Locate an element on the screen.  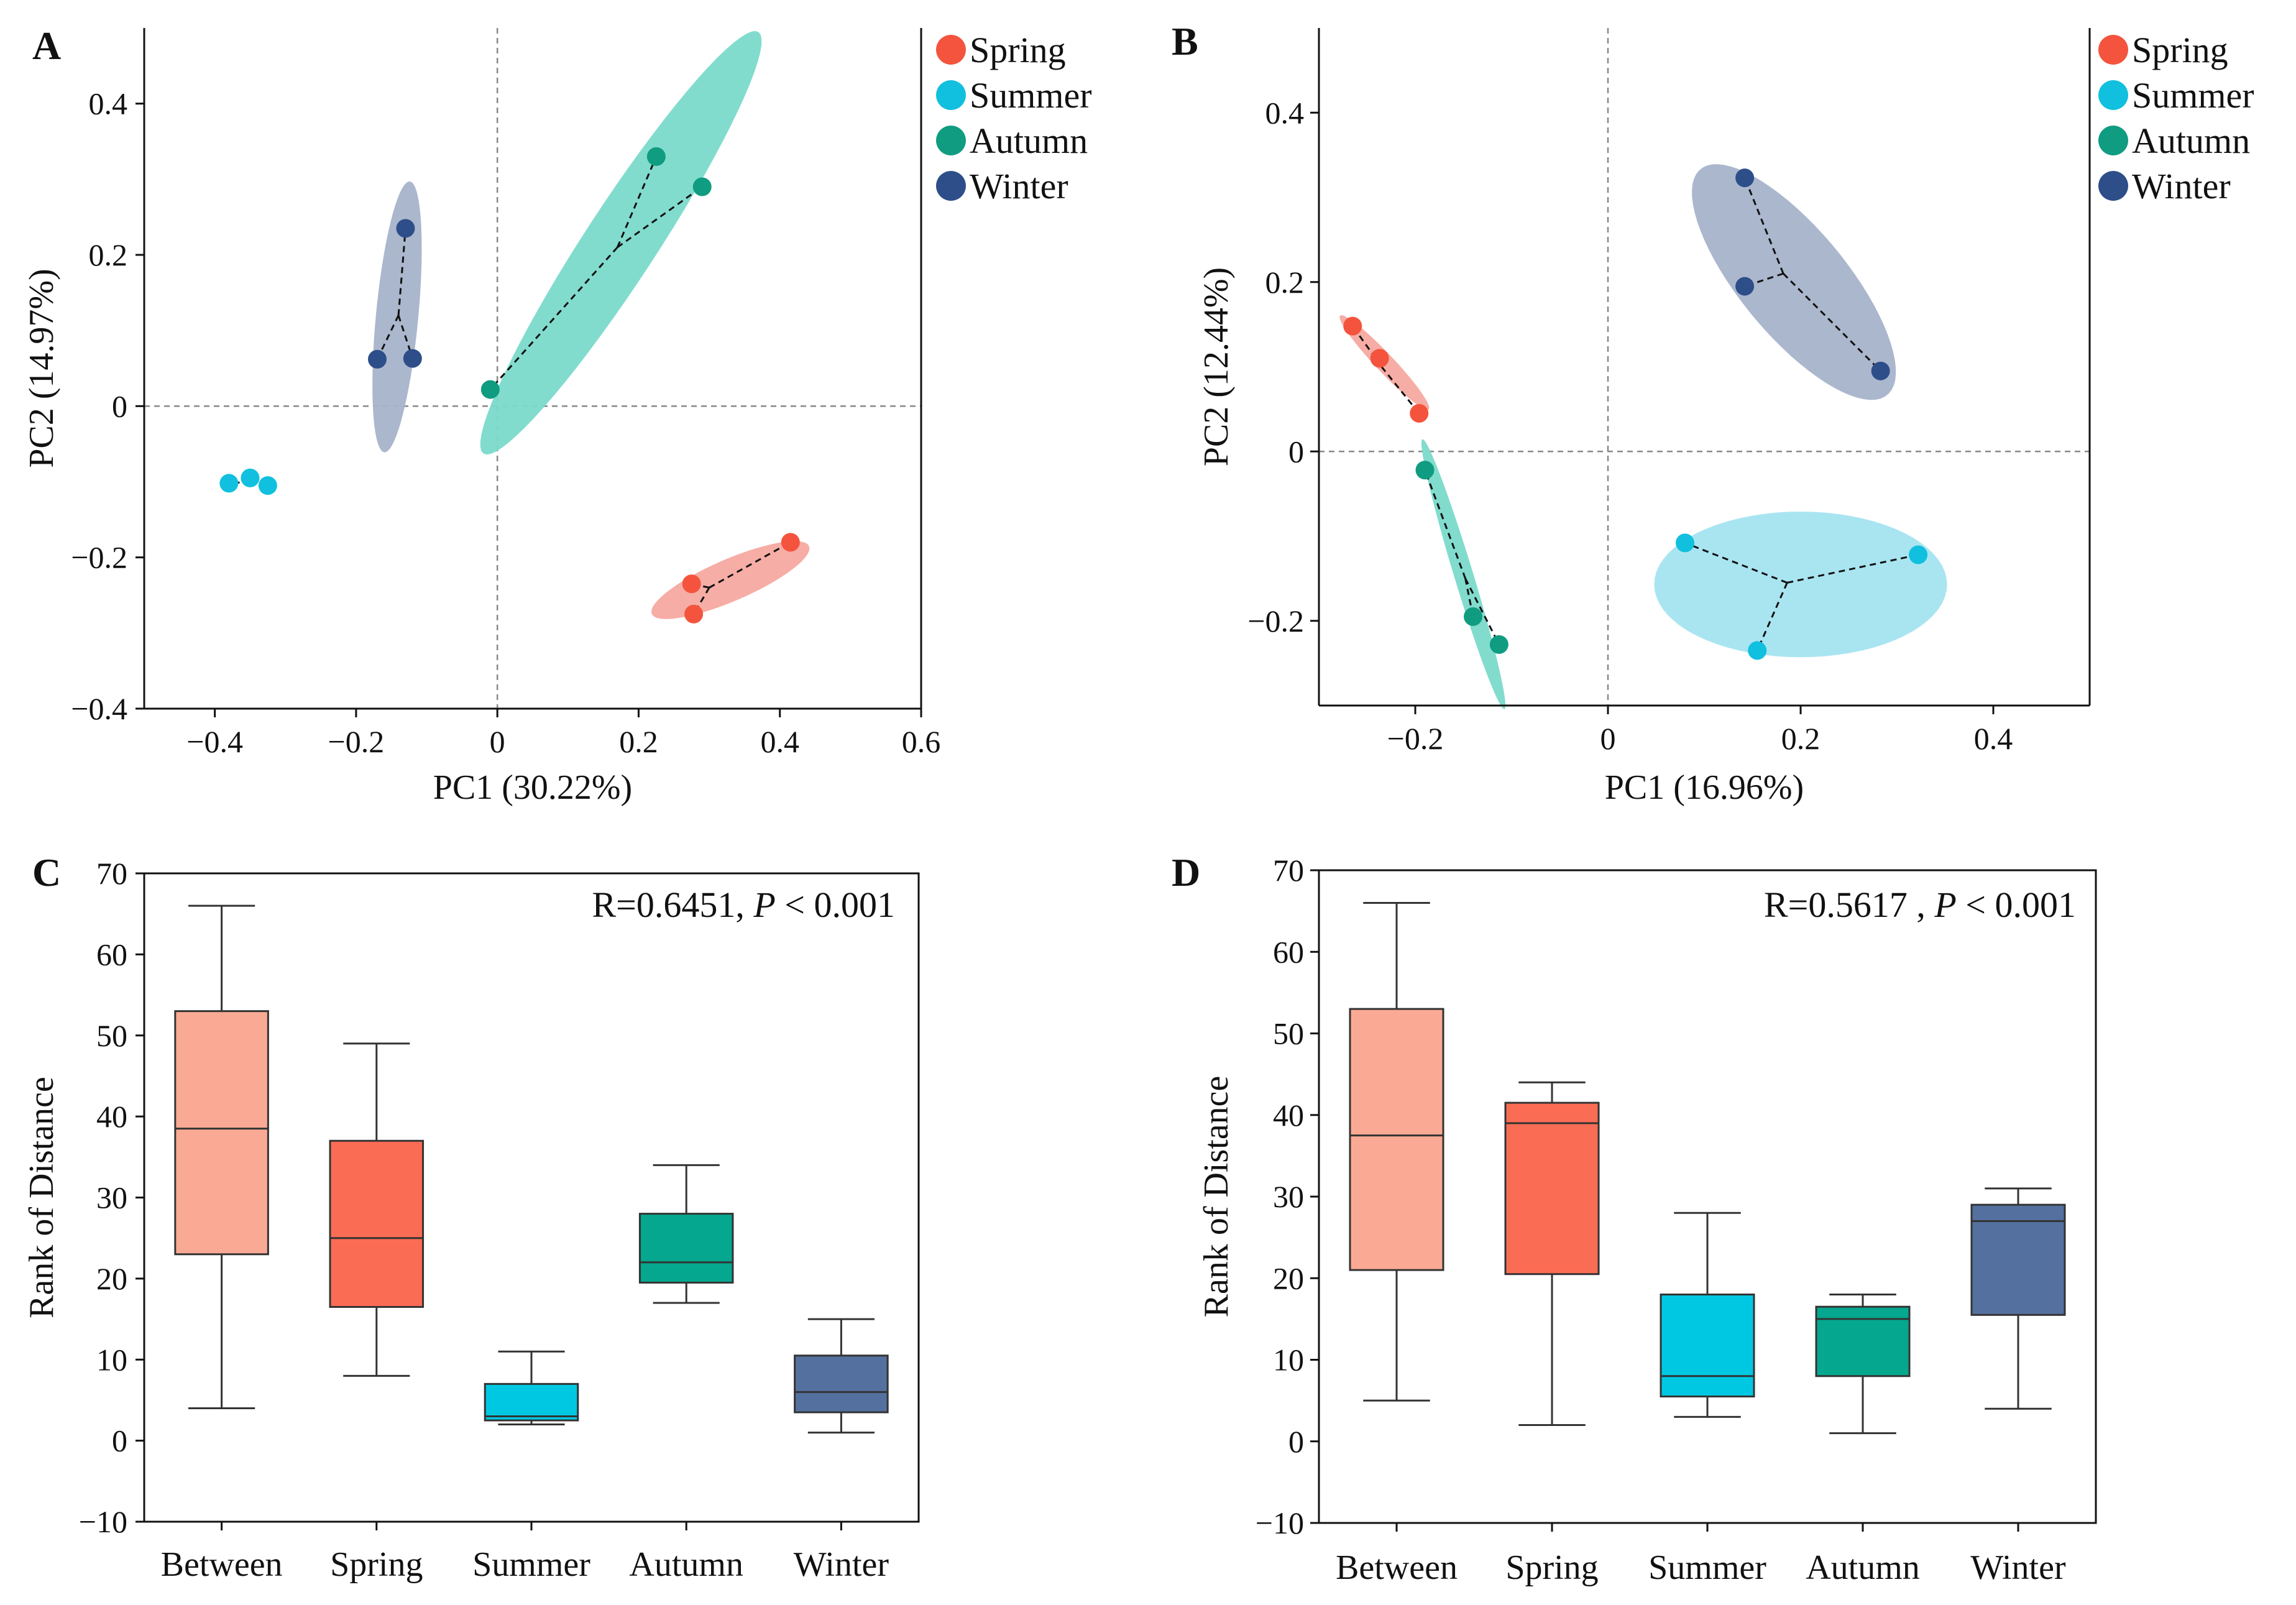
legend-marker-autumn is located at coordinates (2113, 140).